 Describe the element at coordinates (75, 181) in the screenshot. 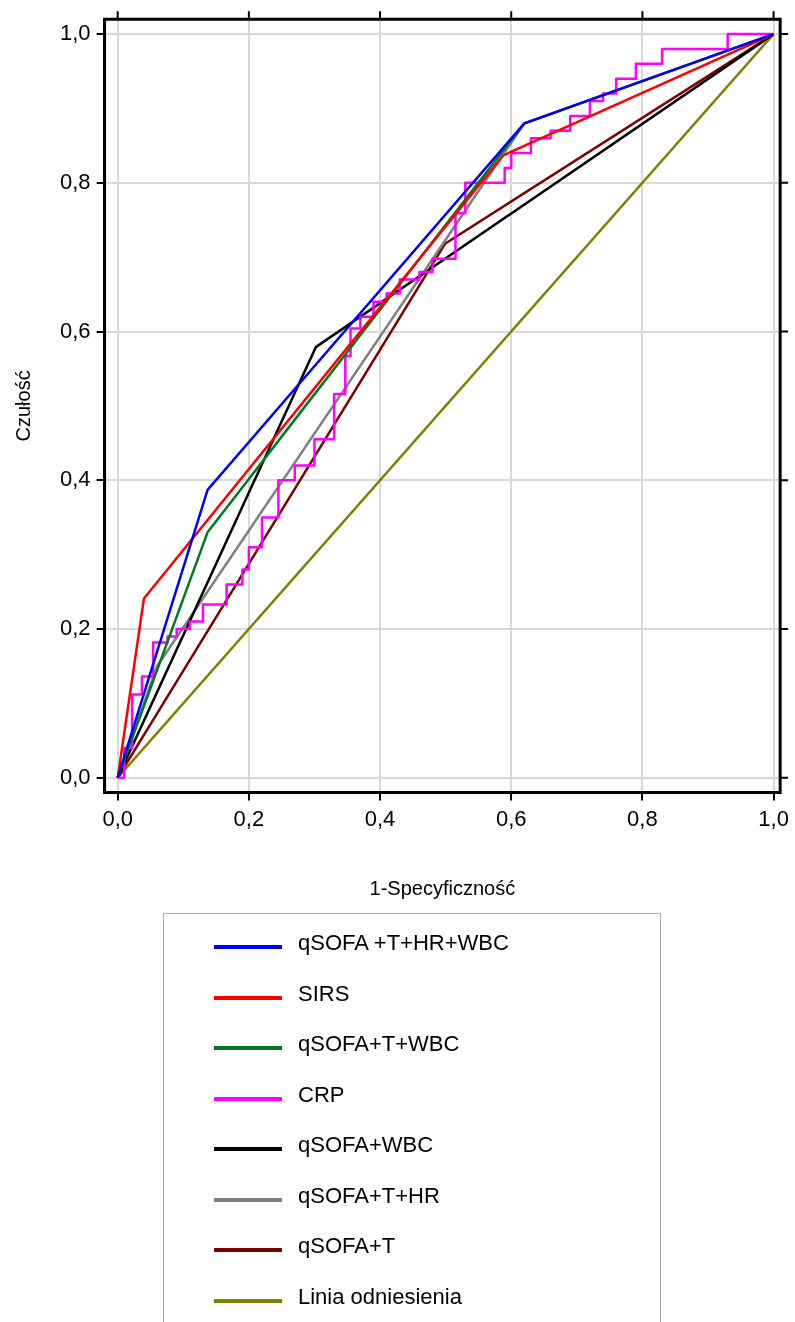

I see `y-tick-label: 0,8` at that location.